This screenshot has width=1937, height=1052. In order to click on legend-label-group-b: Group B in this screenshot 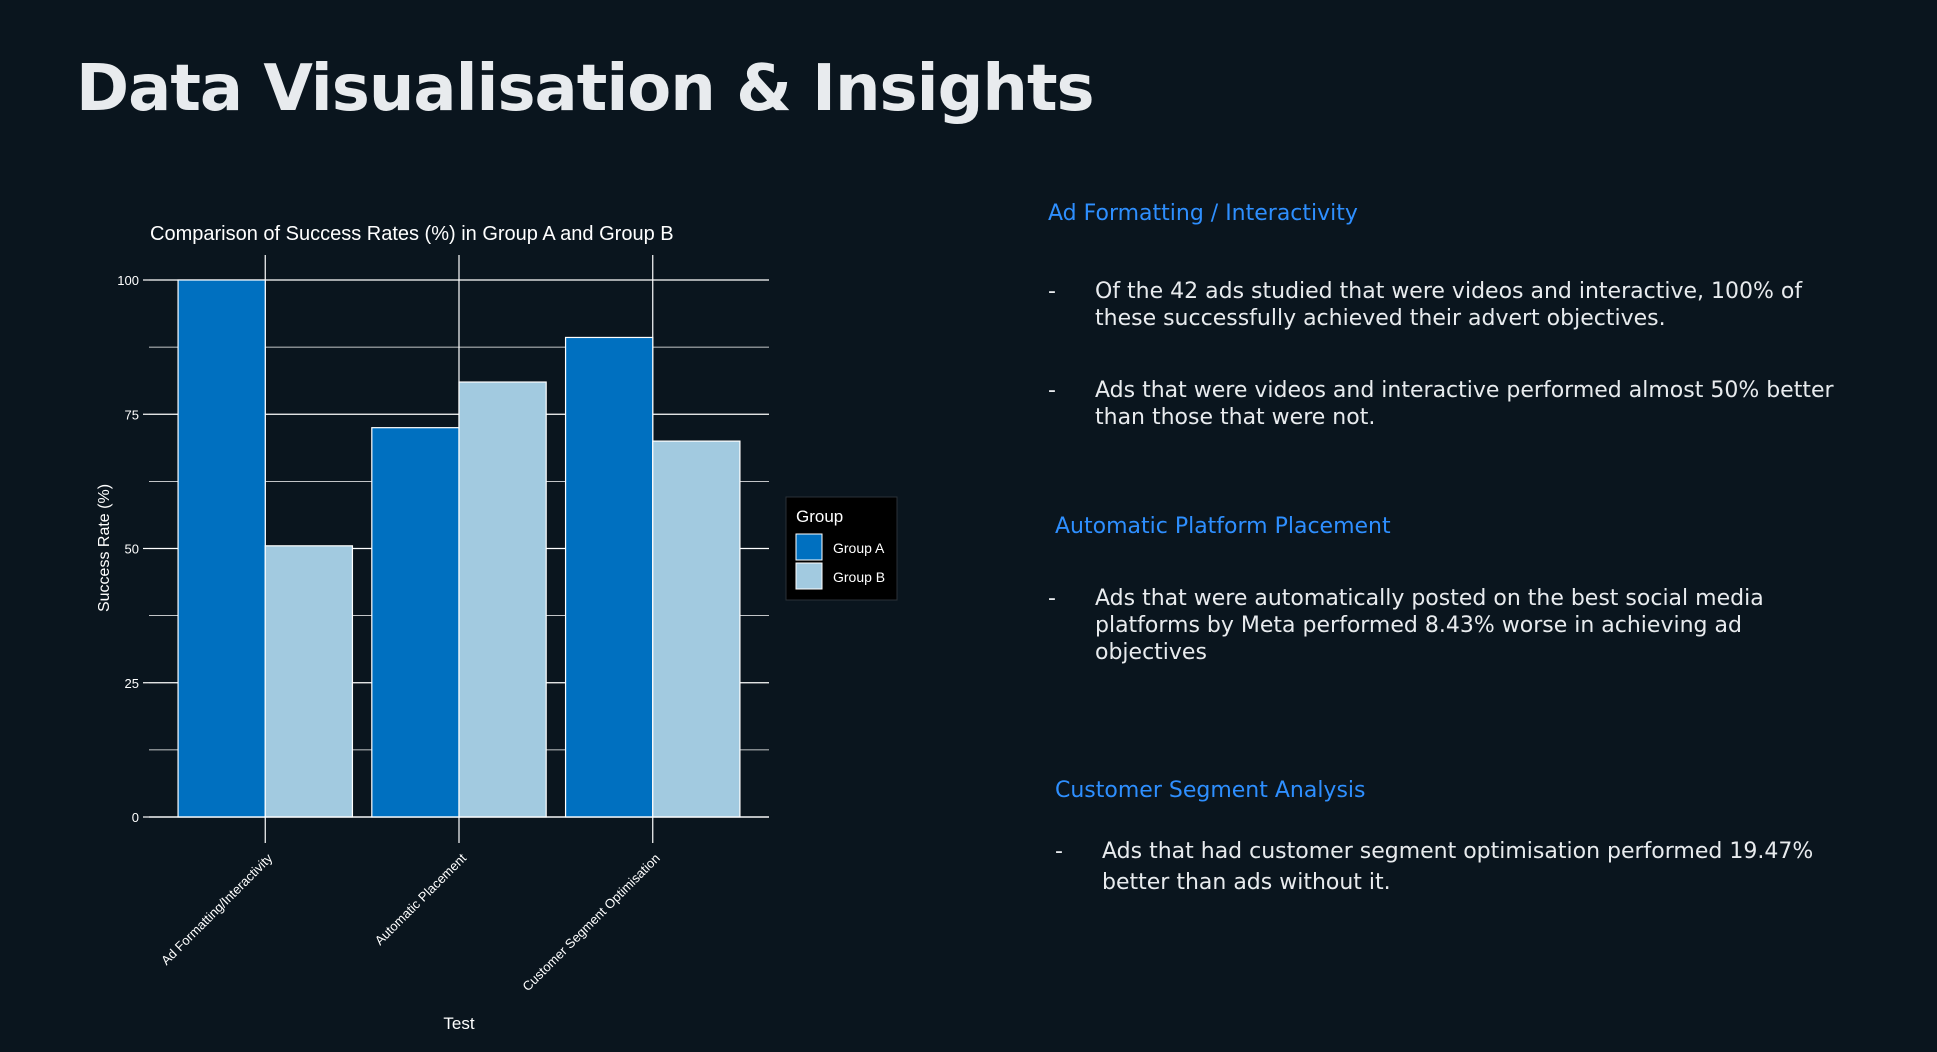, I will do `click(859, 577)`.